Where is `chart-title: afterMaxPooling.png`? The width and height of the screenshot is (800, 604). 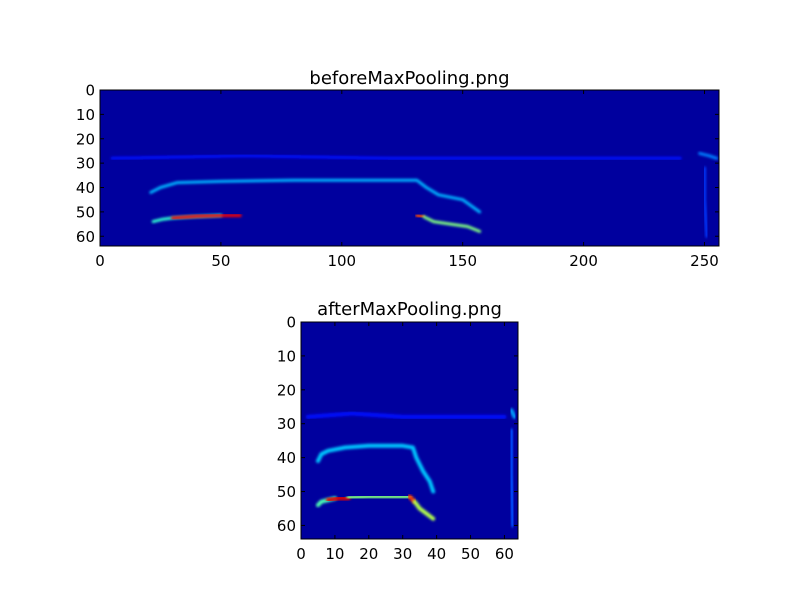
chart-title: afterMaxPooling.png is located at coordinates (409, 309).